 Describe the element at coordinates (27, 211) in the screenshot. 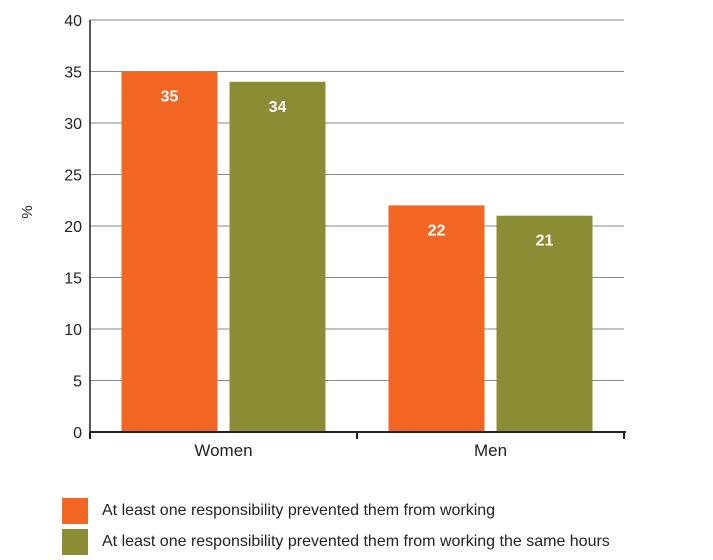

I see `y-axis-title: %` at that location.